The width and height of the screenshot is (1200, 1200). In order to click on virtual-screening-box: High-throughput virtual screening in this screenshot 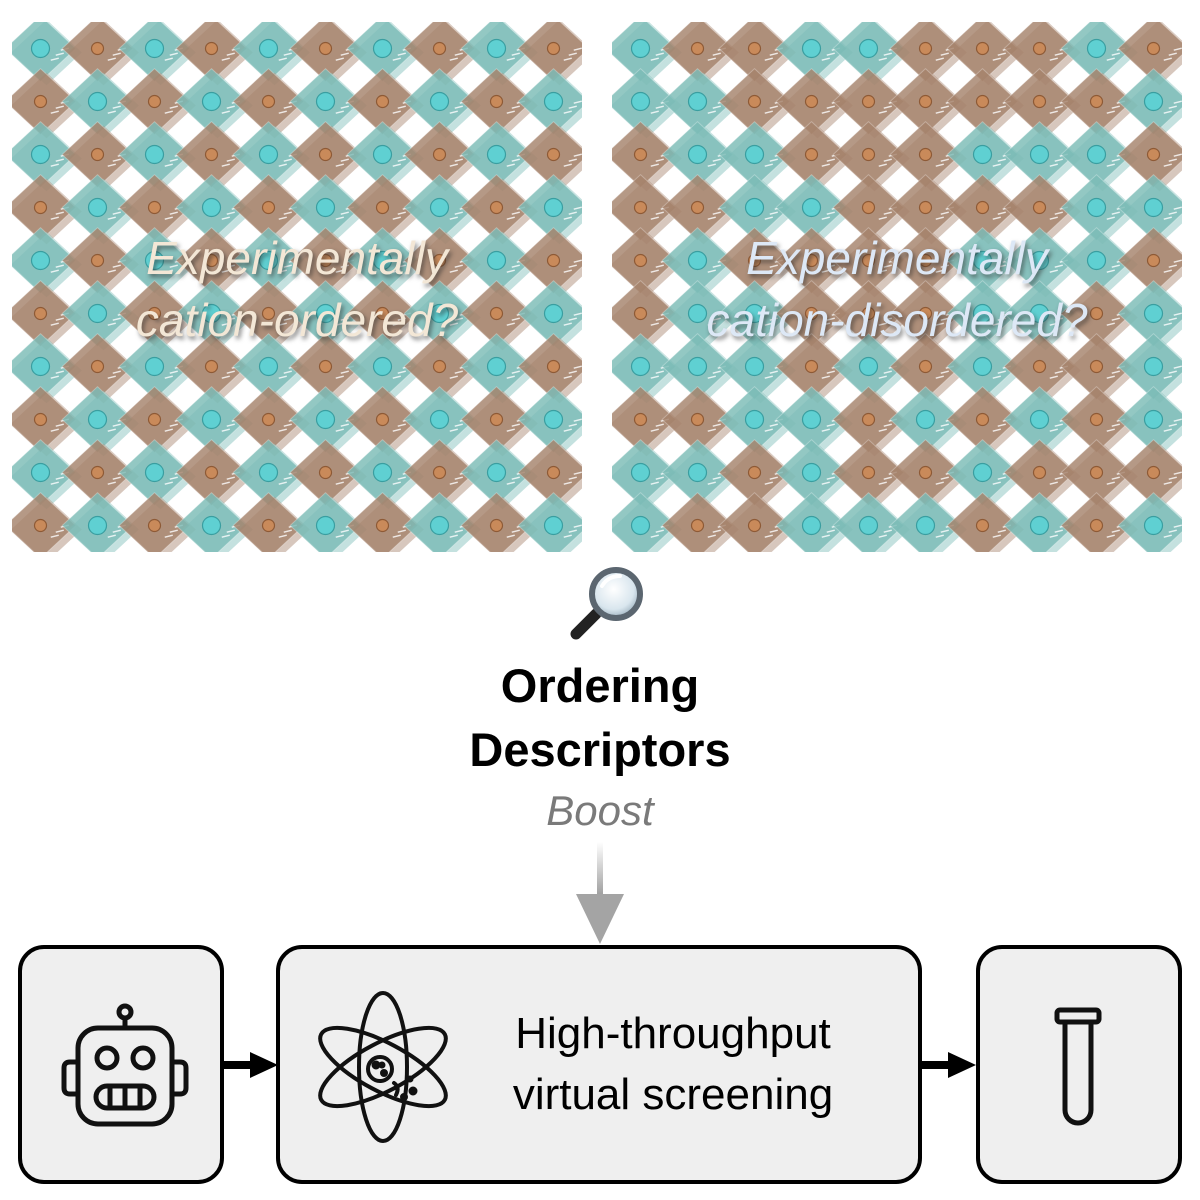, I will do `click(599, 1064)`.